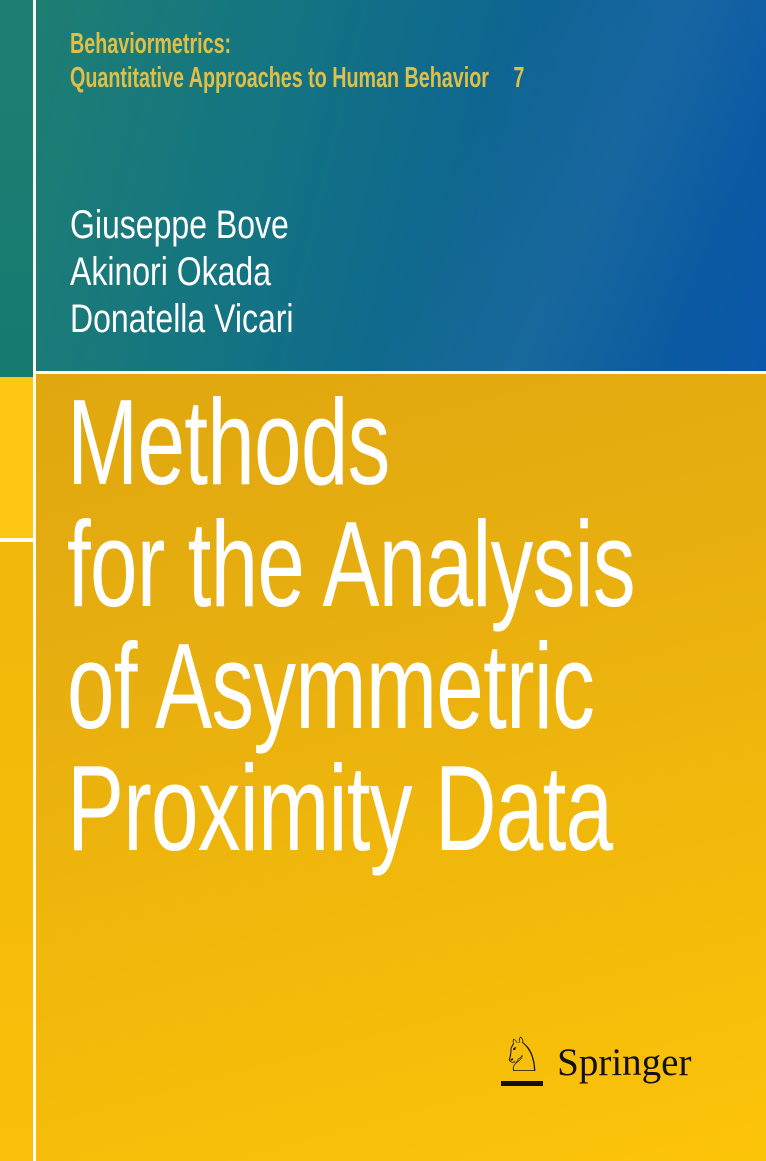 The image size is (766, 1161). What do you see at coordinates (351, 564) in the screenshot?
I see `title-line: for the Analysis` at bounding box center [351, 564].